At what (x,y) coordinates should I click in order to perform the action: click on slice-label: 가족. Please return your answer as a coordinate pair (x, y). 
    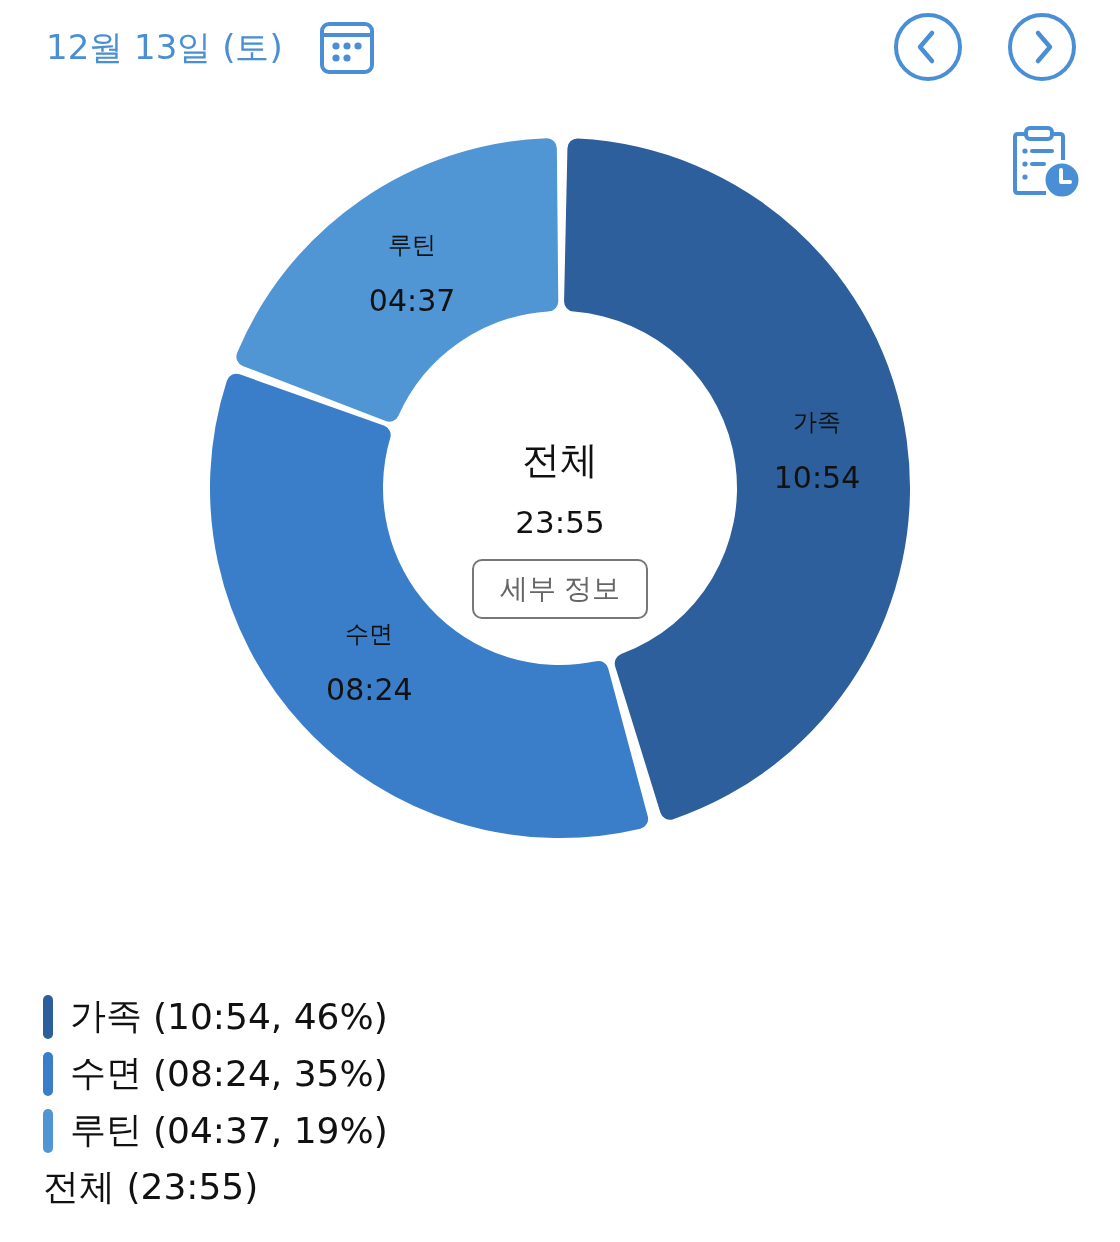
    Looking at the image, I should click on (817, 422).